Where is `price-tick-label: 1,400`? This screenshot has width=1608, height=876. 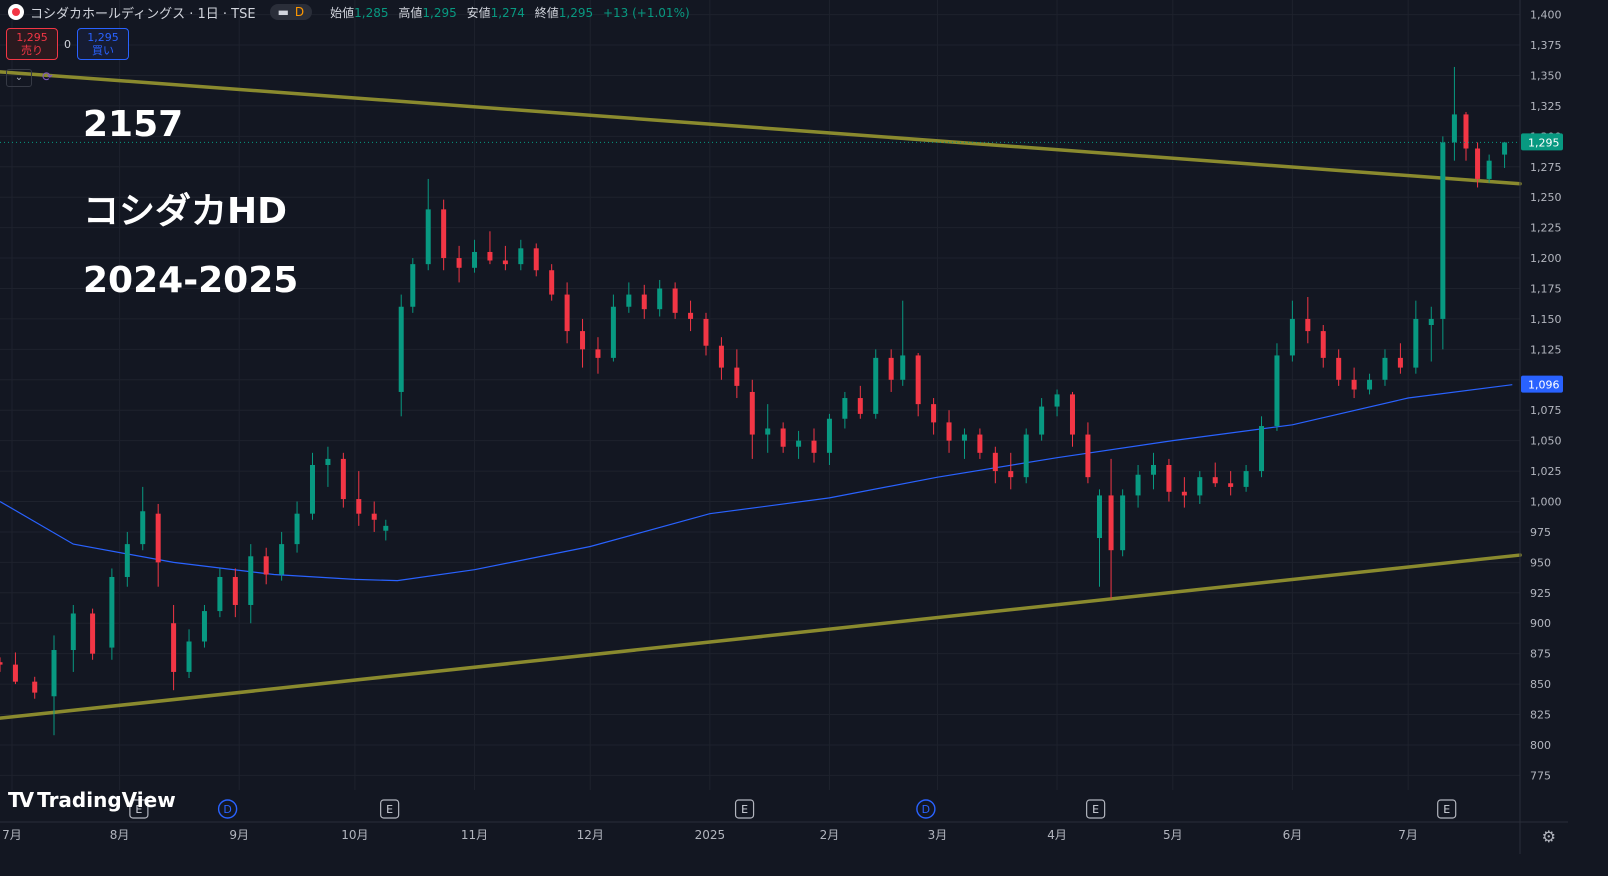 price-tick-label: 1,400 is located at coordinates (1546, 15).